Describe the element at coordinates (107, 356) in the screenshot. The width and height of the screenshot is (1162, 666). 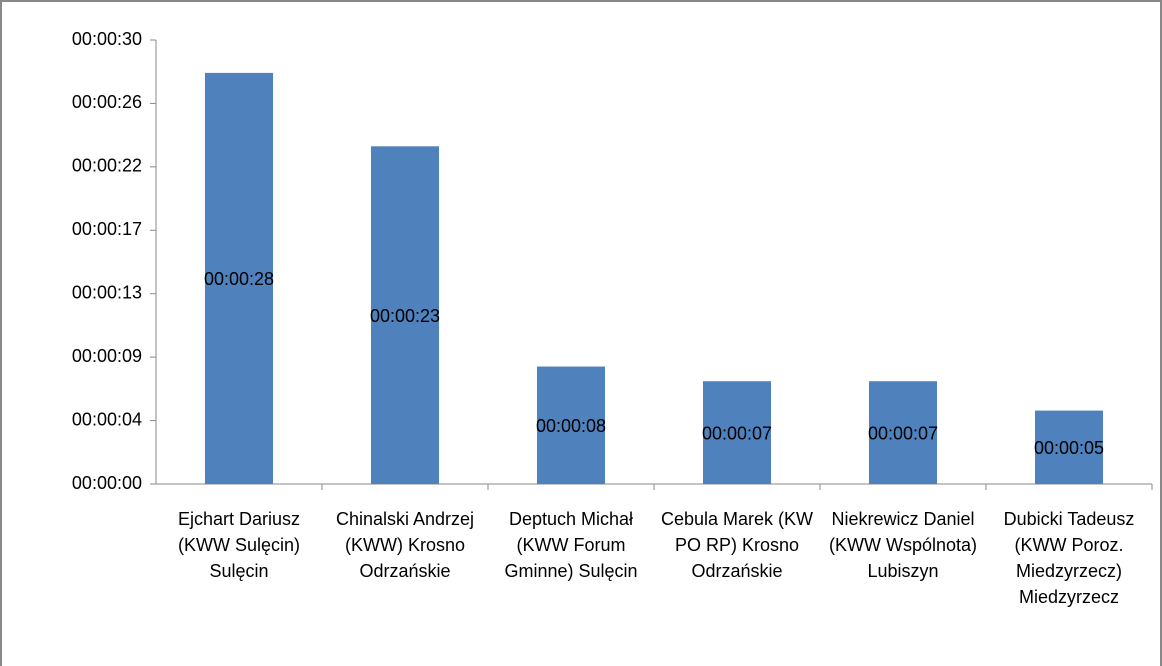
I see `y-tick-label: 00:00:09` at that location.